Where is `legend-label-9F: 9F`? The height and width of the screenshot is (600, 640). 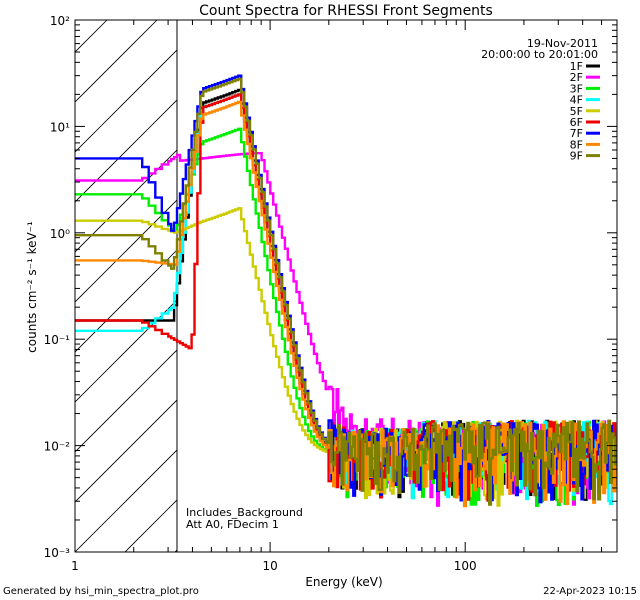
legend-label-9F: 9F is located at coordinates (576, 156).